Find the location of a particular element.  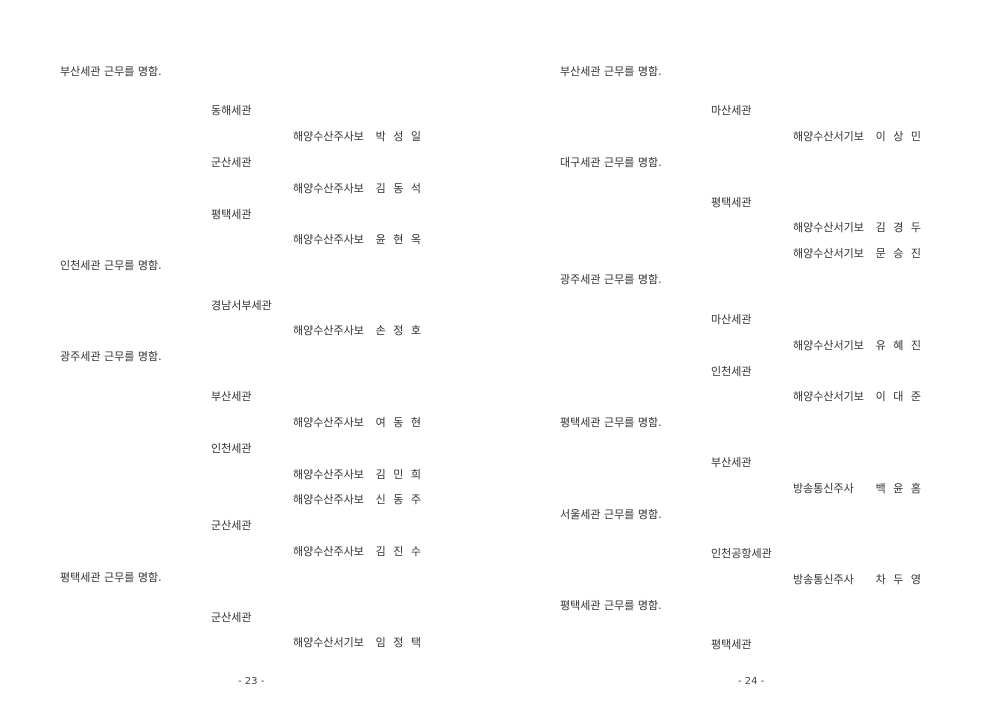

person-name: 김 민 희 is located at coordinates (399, 474).